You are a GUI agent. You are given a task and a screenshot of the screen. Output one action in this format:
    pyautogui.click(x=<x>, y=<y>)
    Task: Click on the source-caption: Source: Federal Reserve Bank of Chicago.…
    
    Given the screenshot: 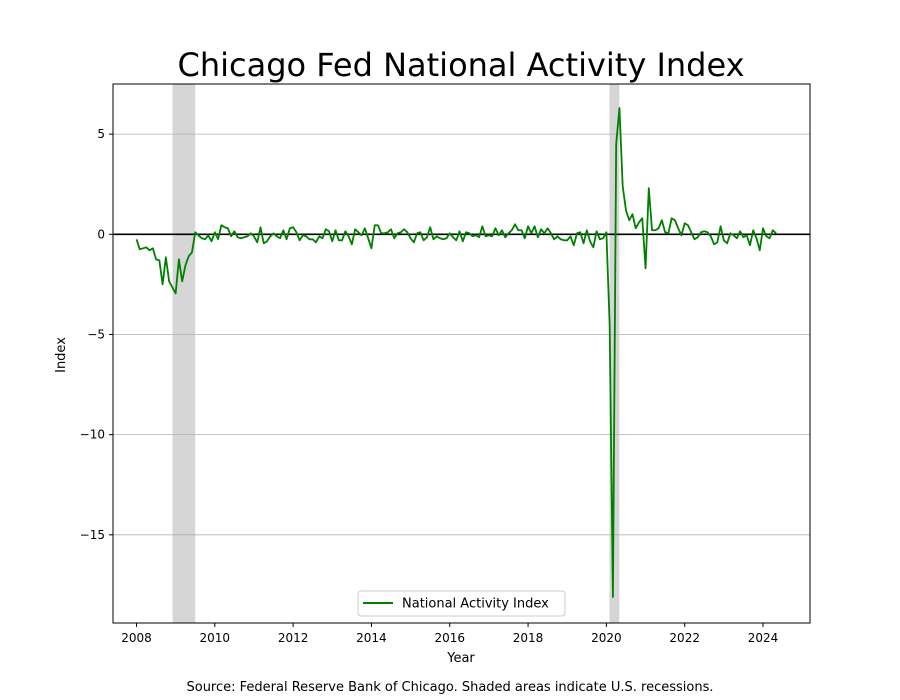 What is the action you would take?
    pyautogui.click(x=450, y=687)
    